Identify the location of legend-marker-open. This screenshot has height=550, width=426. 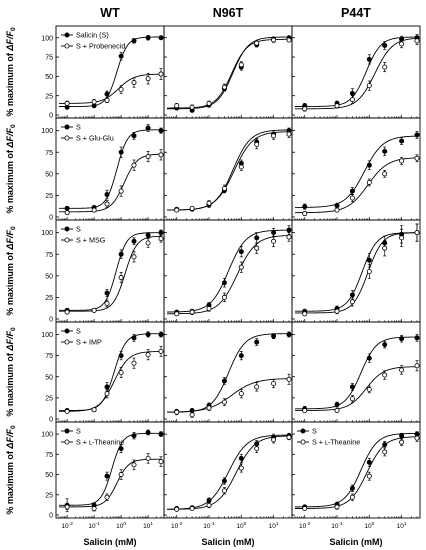
(67, 46).